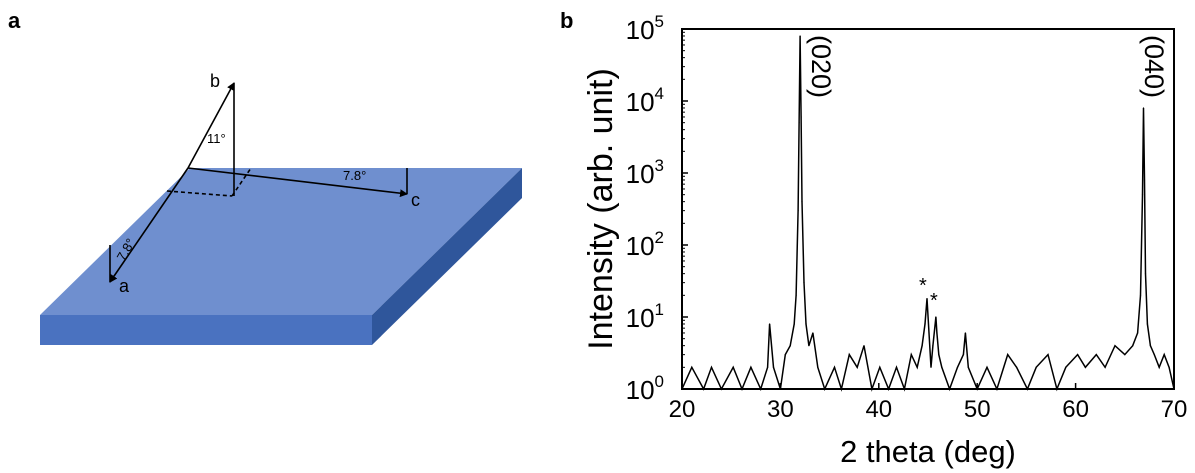  What do you see at coordinates (601, 209) in the screenshot?
I see `y-axis-title: Intensity (arb. unit)` at bounding box center [601, 209].